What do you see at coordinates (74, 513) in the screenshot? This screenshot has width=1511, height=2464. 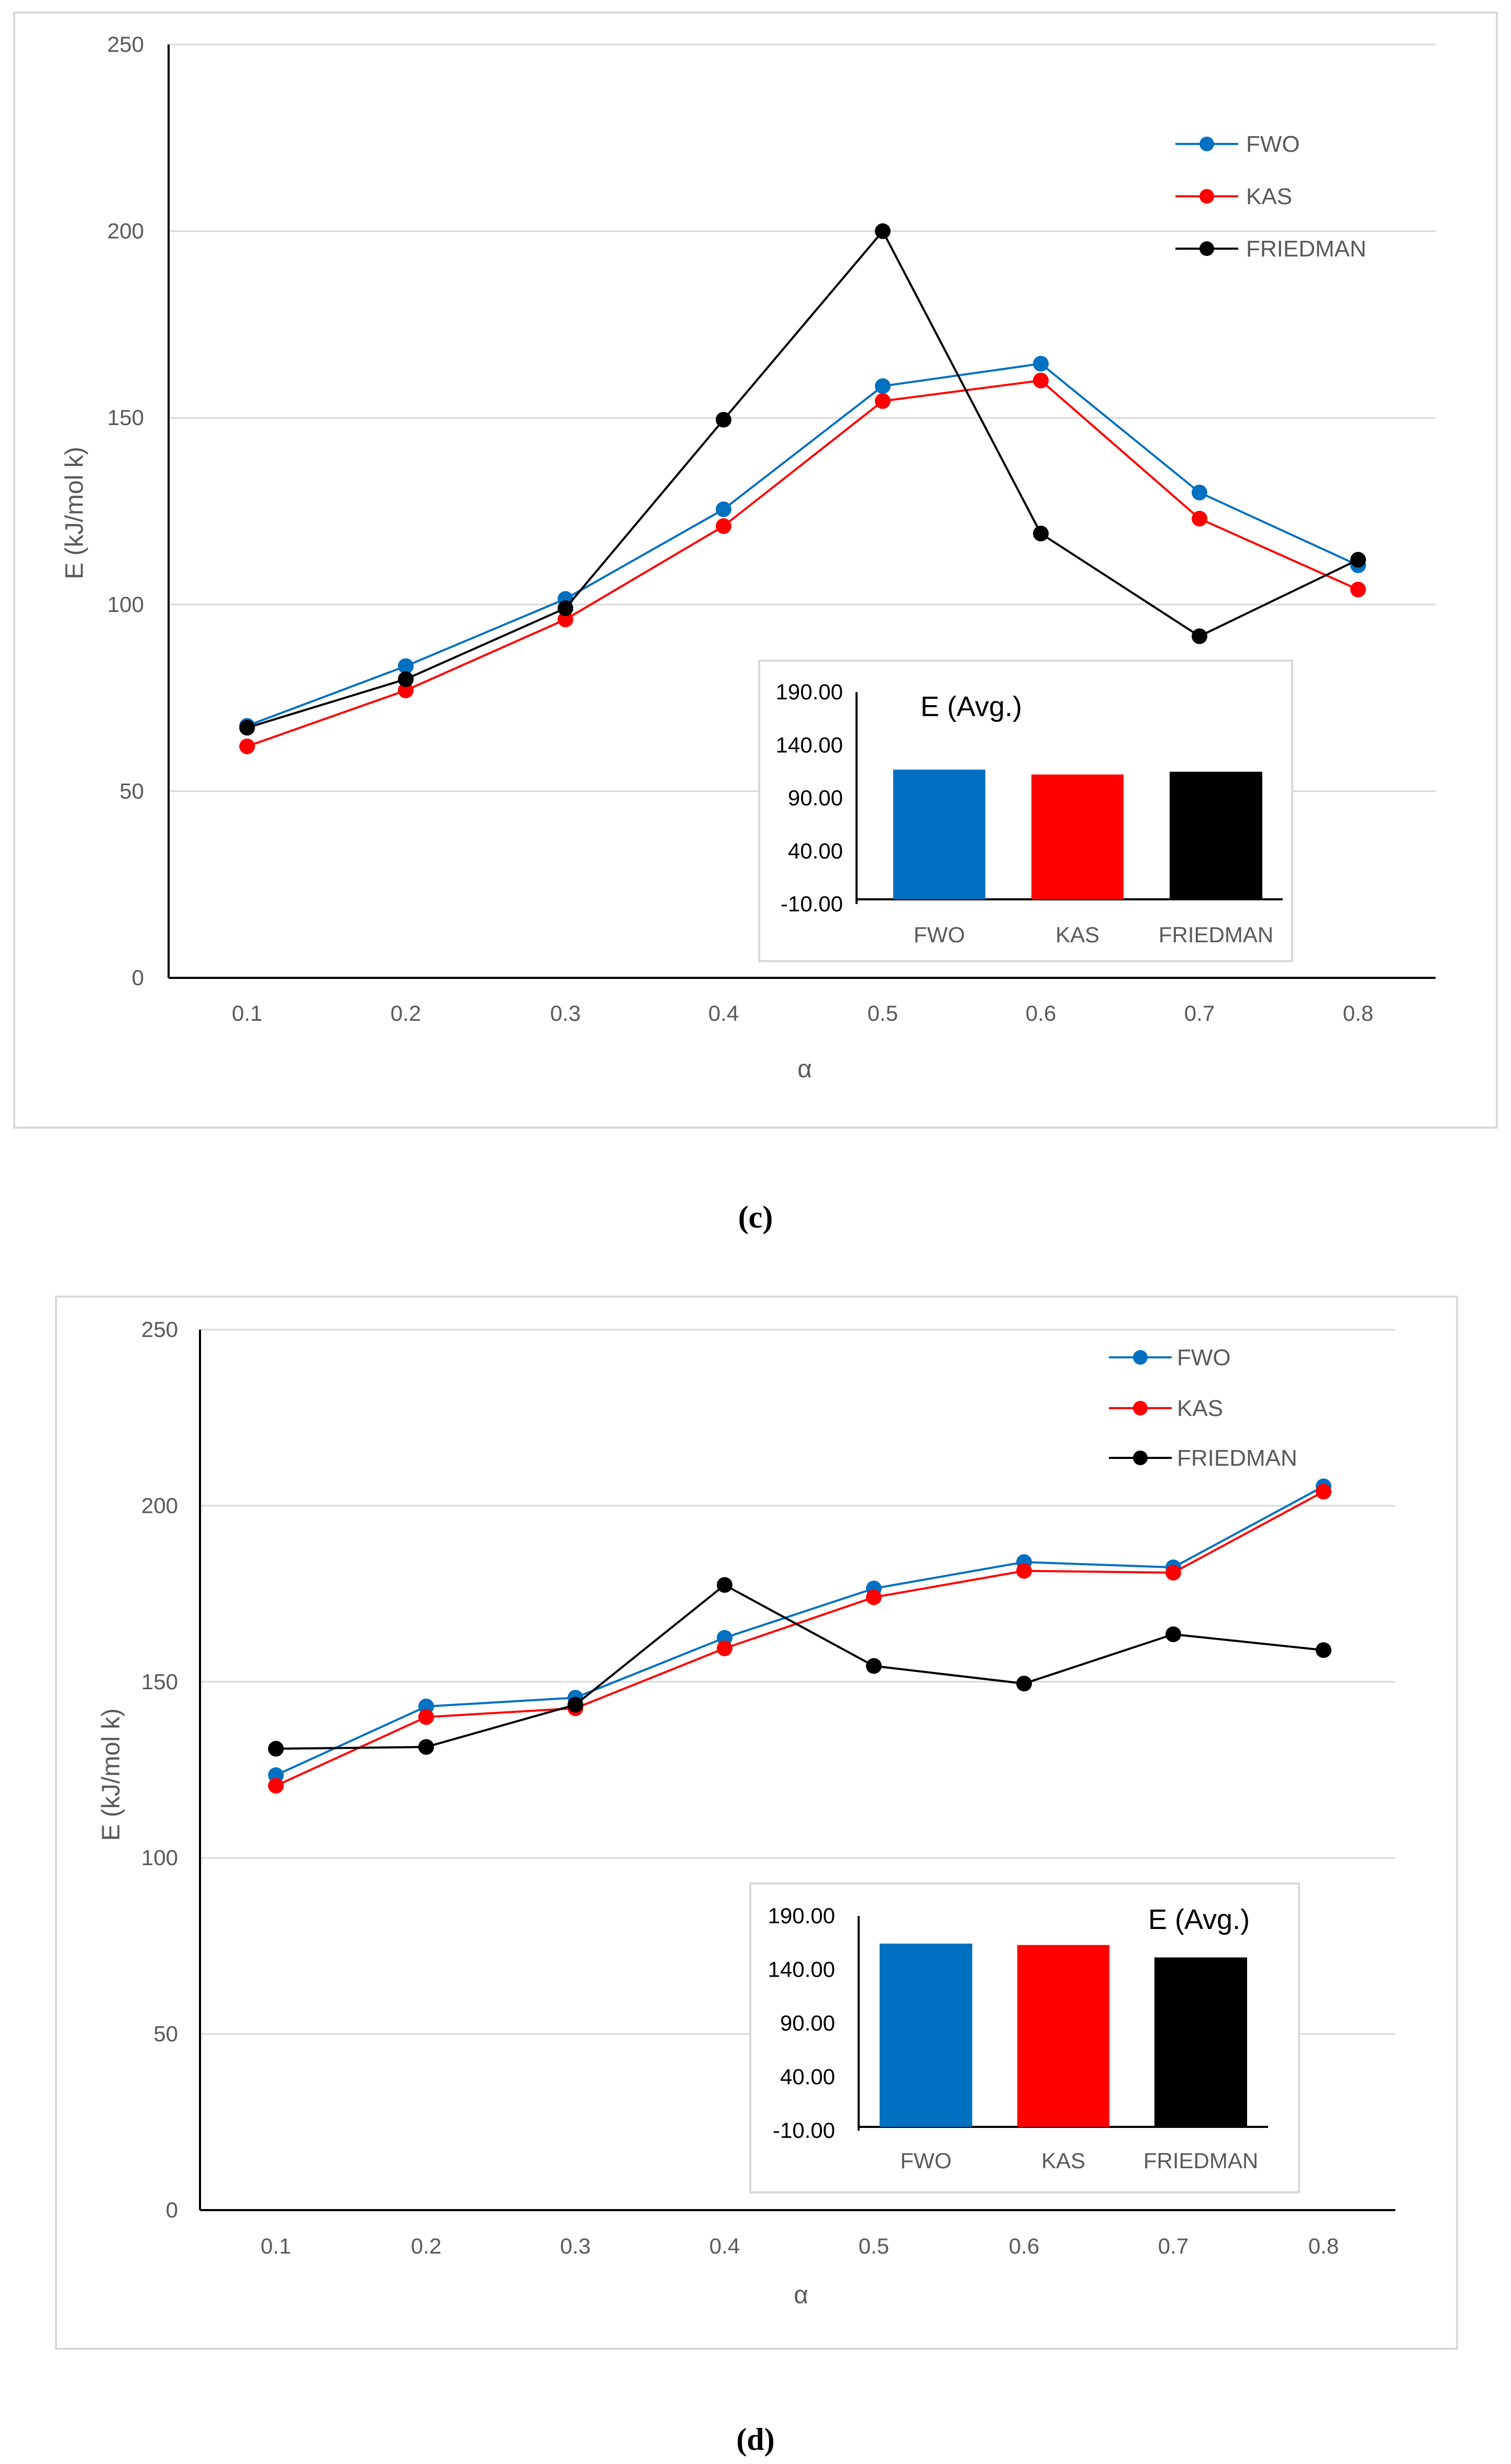 I see `chart-c-y-axis-label: E (kJ/mol k)` at bounding box center [74, 513].